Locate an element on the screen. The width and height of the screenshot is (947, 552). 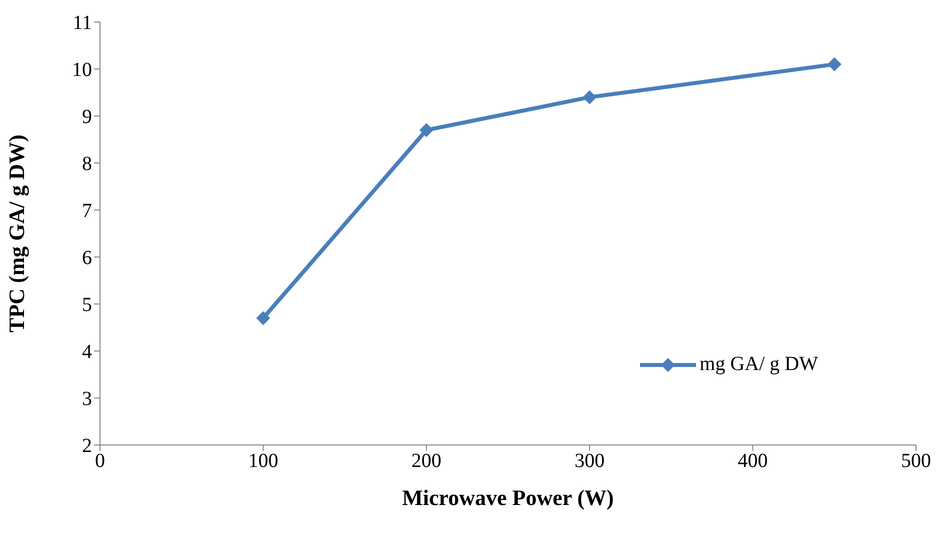
y-tick-label: 11 is located at coordinates (82, 23).